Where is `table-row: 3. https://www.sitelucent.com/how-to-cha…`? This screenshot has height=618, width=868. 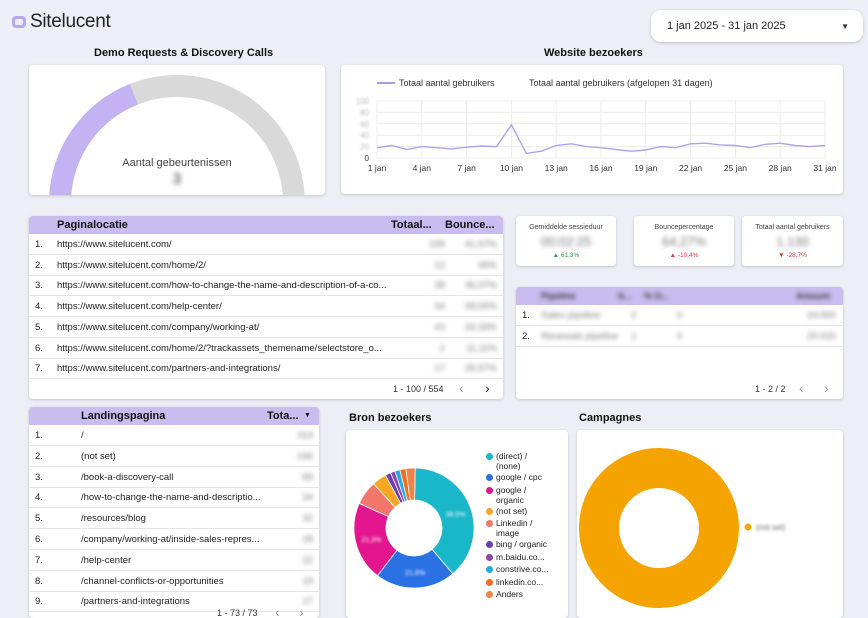
table-row: 3. https://www.sitelucent.com/how-to-cha… is located at coordinates (266, 286).